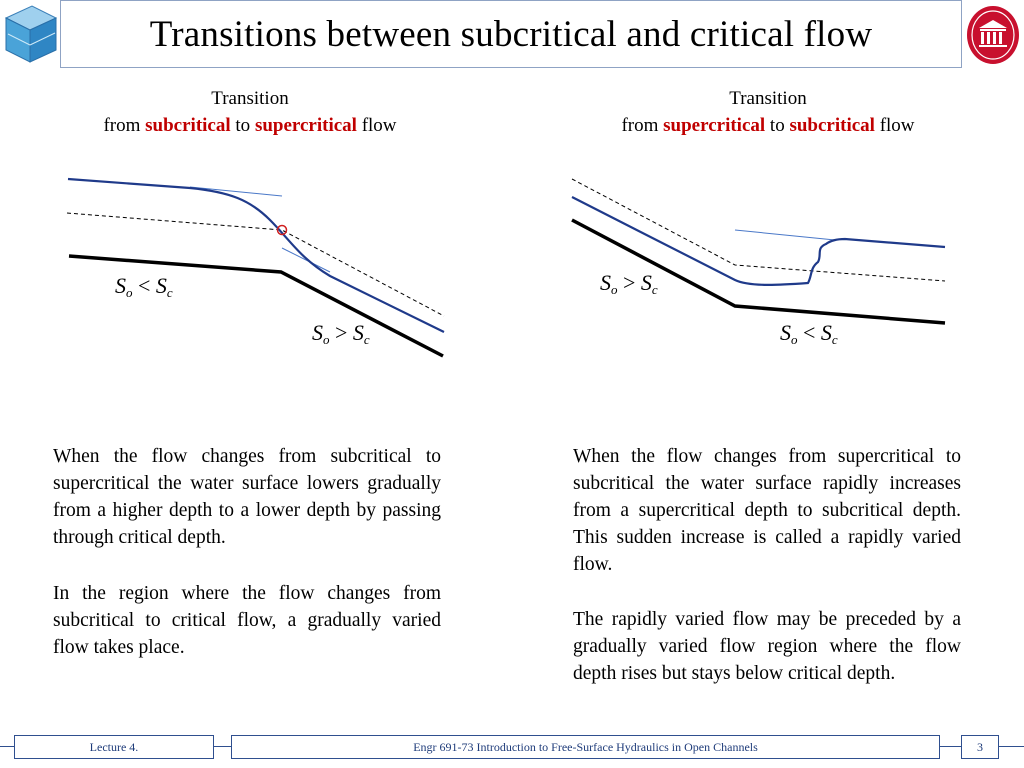  Describe the element at coordinates (250, 125) in the screenshot. I see `left-caption-subtitle: from subcritical to supercritical flow` at that location.